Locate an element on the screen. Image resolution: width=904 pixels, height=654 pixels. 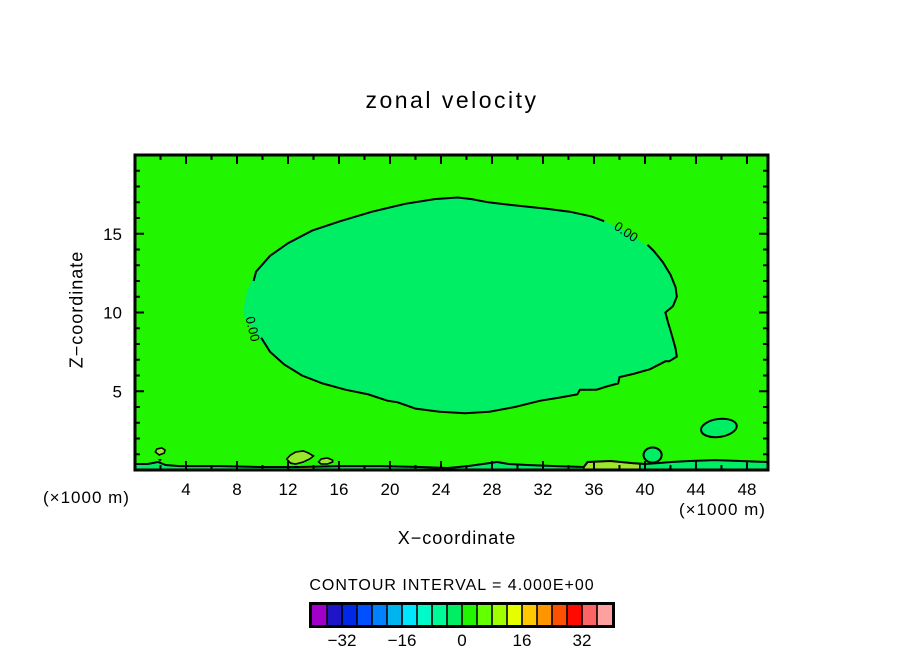
y-tick-label: 15 is located at coordinates (112, 234).